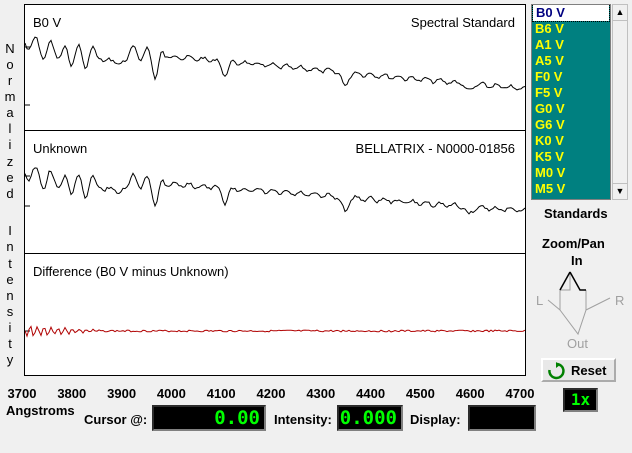  I want to click on display-value-display, so click(502, 418).